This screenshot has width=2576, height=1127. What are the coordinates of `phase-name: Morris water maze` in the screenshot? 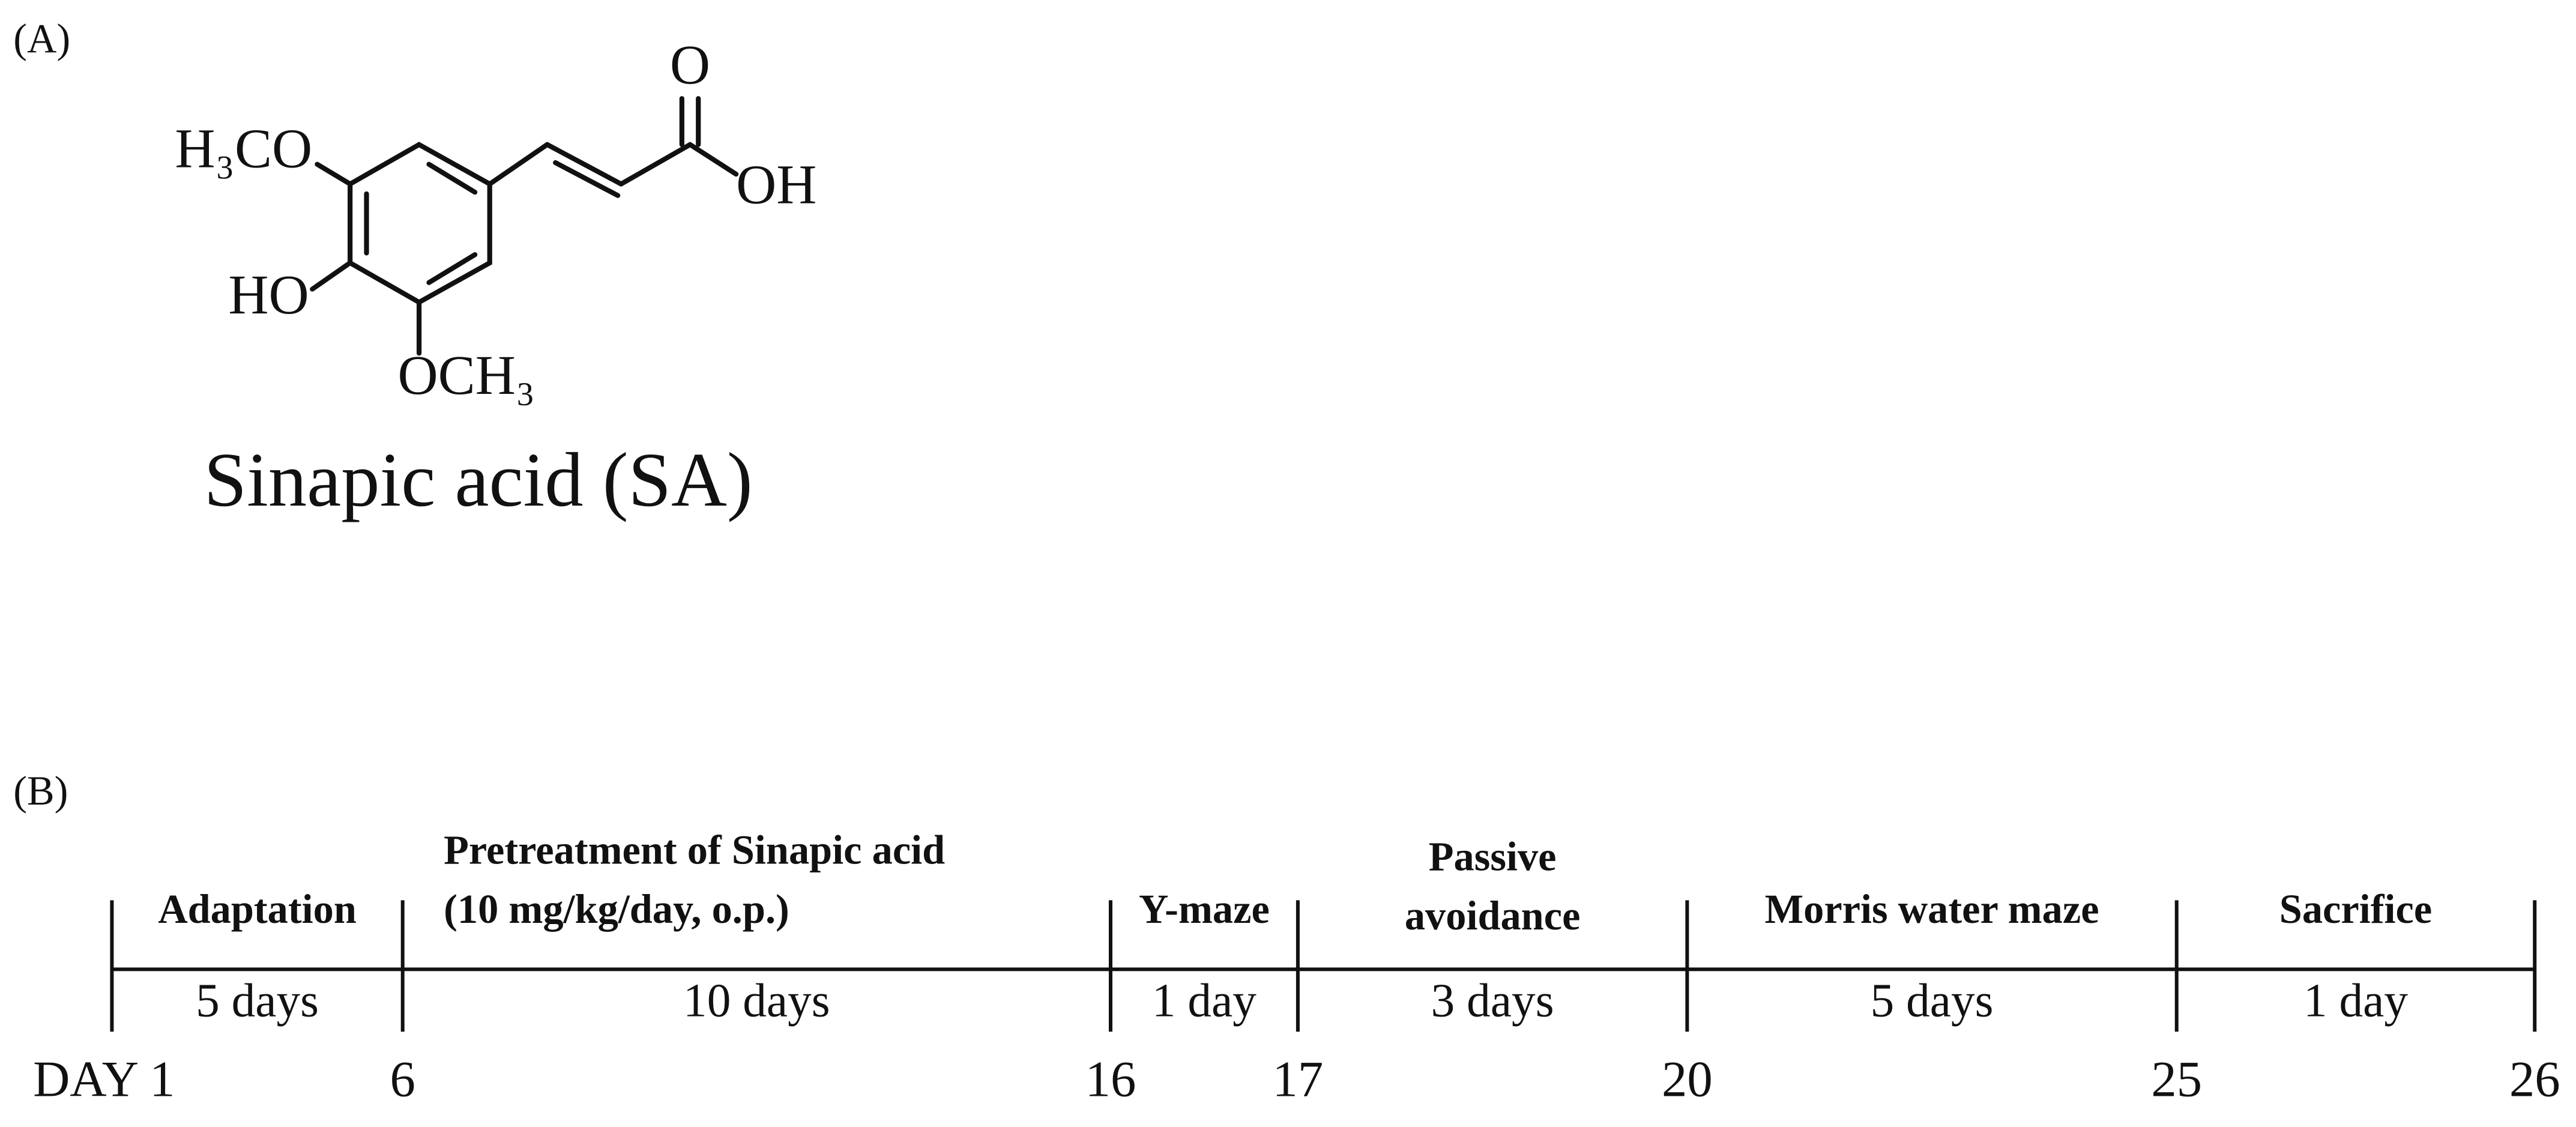 It's located at (1932, 909).